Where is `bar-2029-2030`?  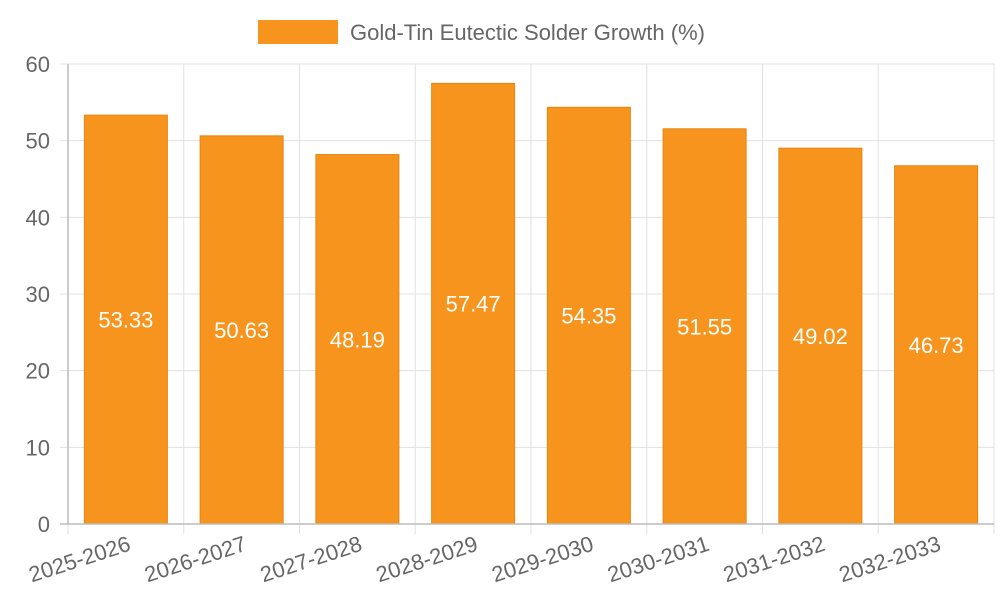
bar-2029-2030 is located at coordinates (588, 315).